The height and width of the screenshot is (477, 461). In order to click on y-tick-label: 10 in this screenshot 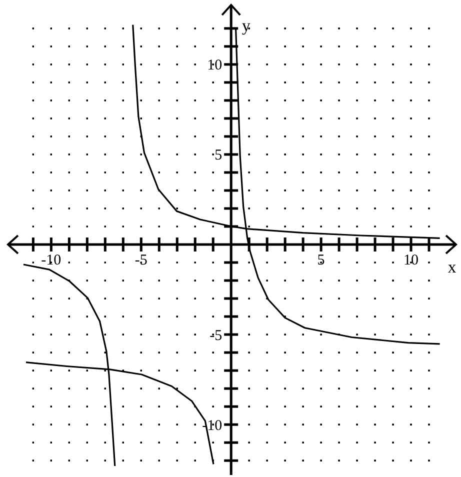, I will do `click(214, 66)`.